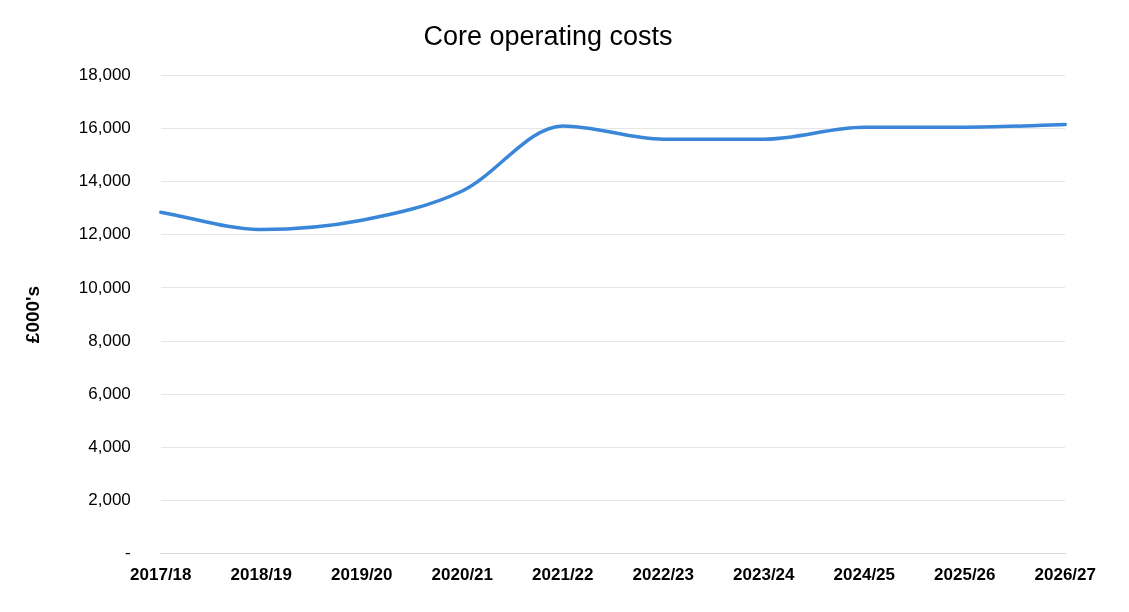  What do you see at coordinates (104, 75) in the screenshot?
I see `y-tick-label: 18,000` at bounding box center [104, 75].